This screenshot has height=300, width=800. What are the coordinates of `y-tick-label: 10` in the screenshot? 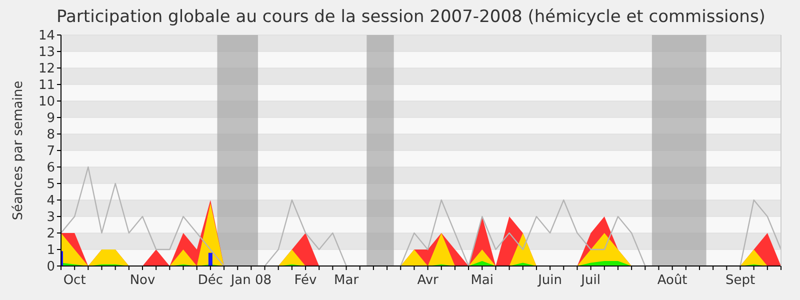 It's located at (46, 102).